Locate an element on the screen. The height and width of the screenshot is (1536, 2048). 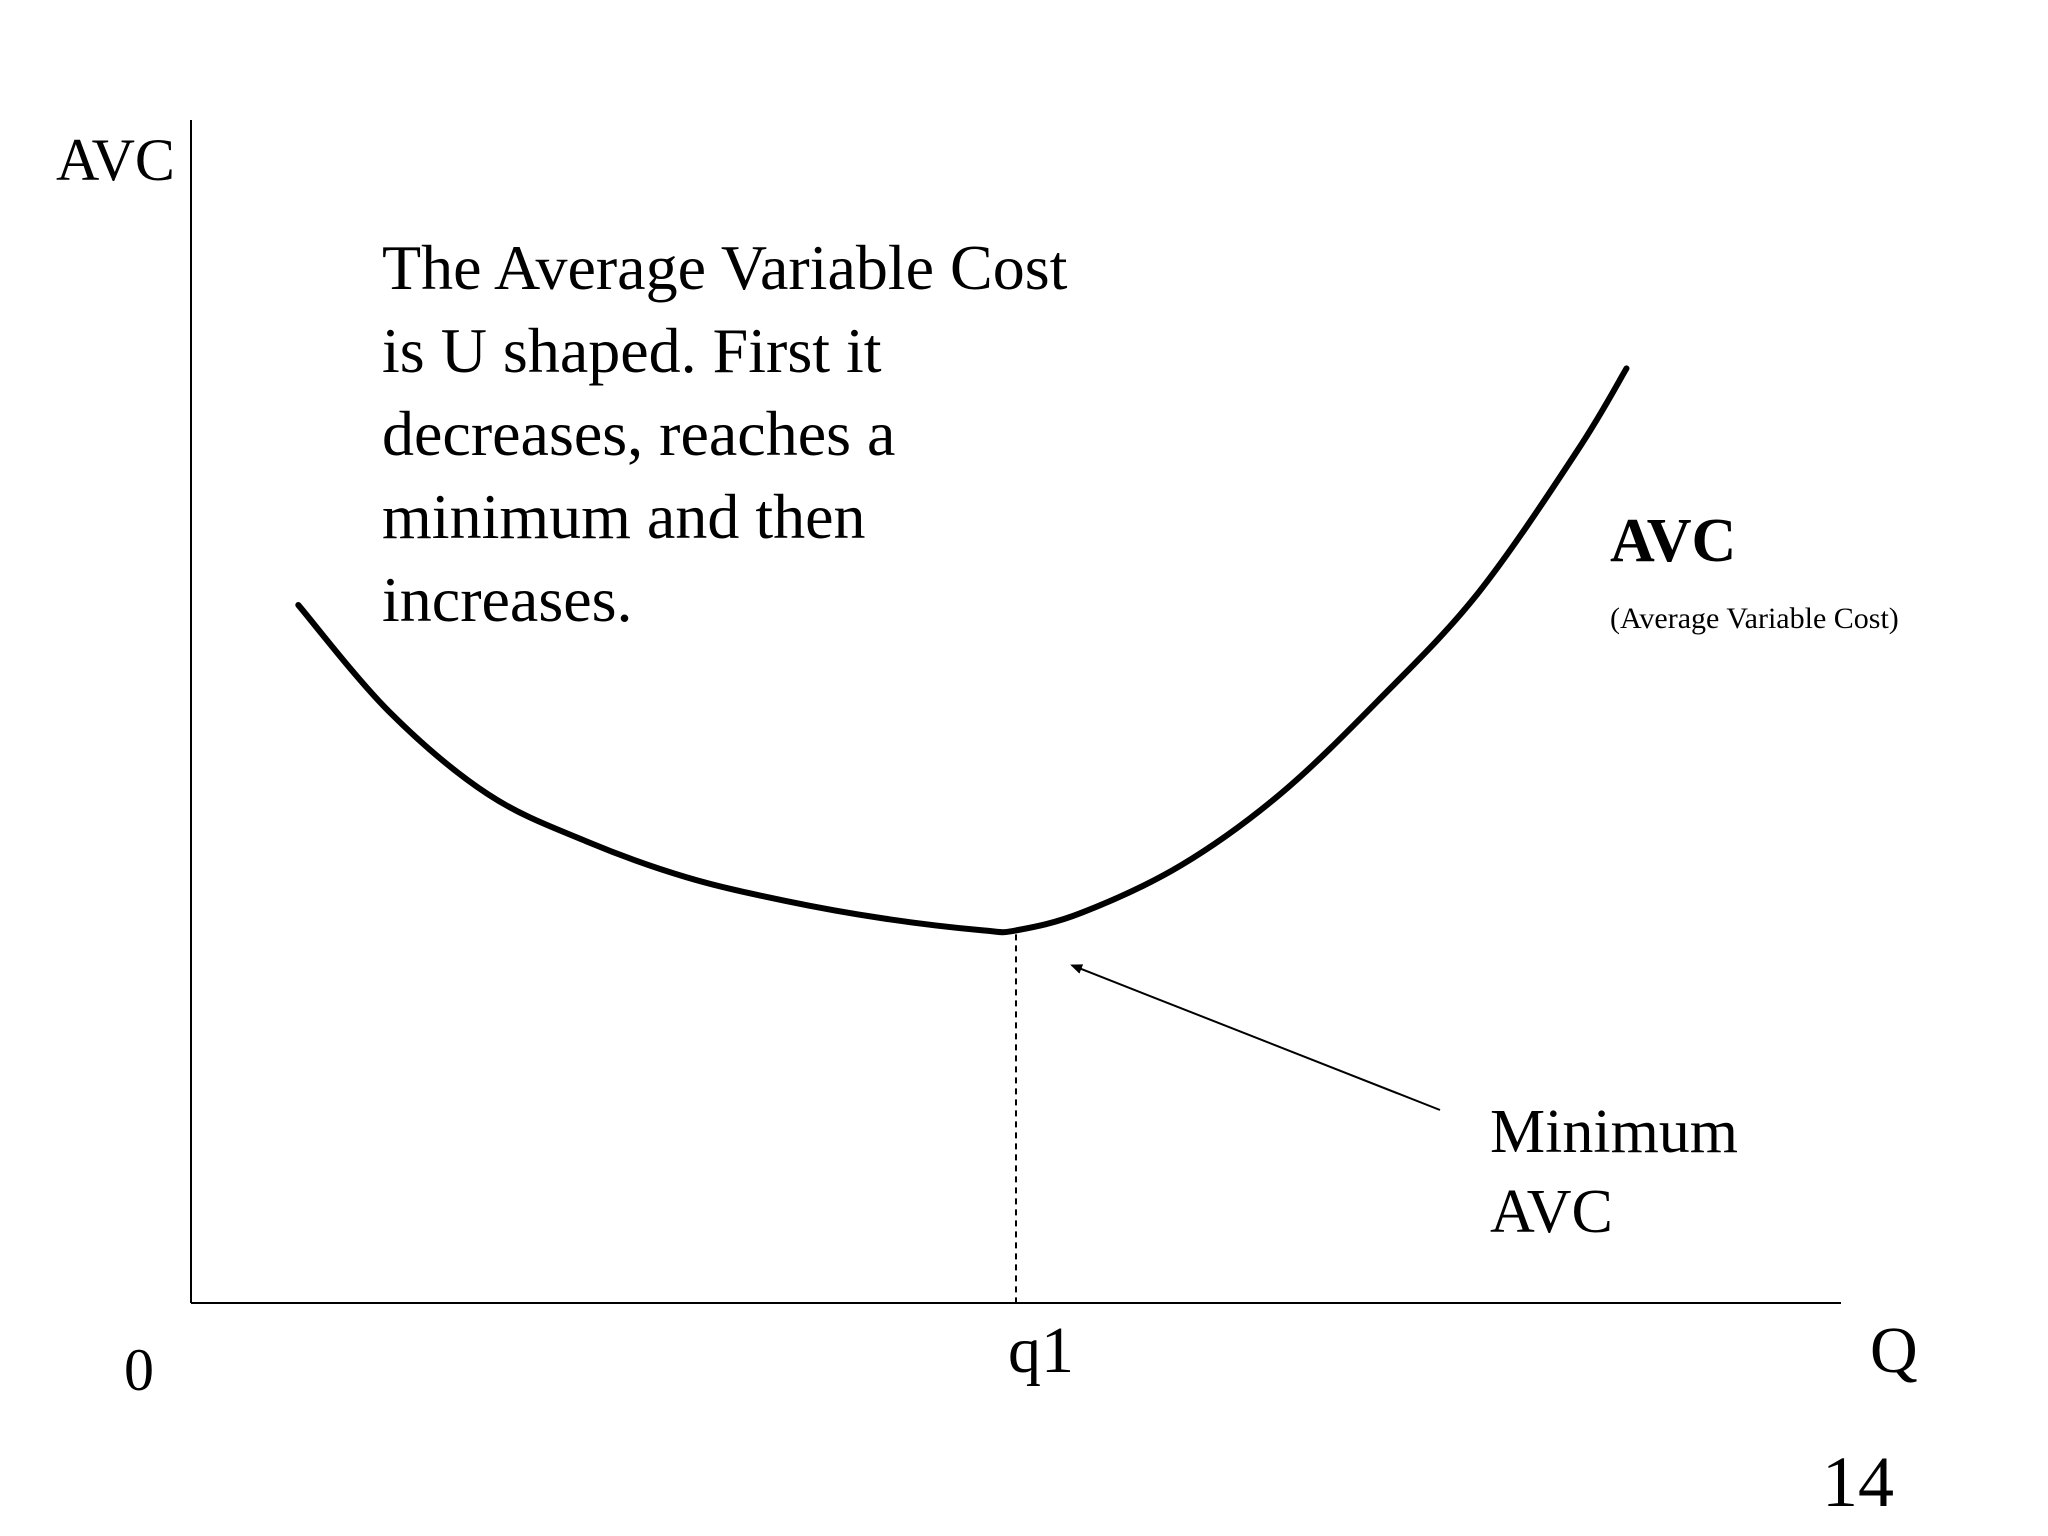
origin-label: 0 is located at coordinates (139, 1370).